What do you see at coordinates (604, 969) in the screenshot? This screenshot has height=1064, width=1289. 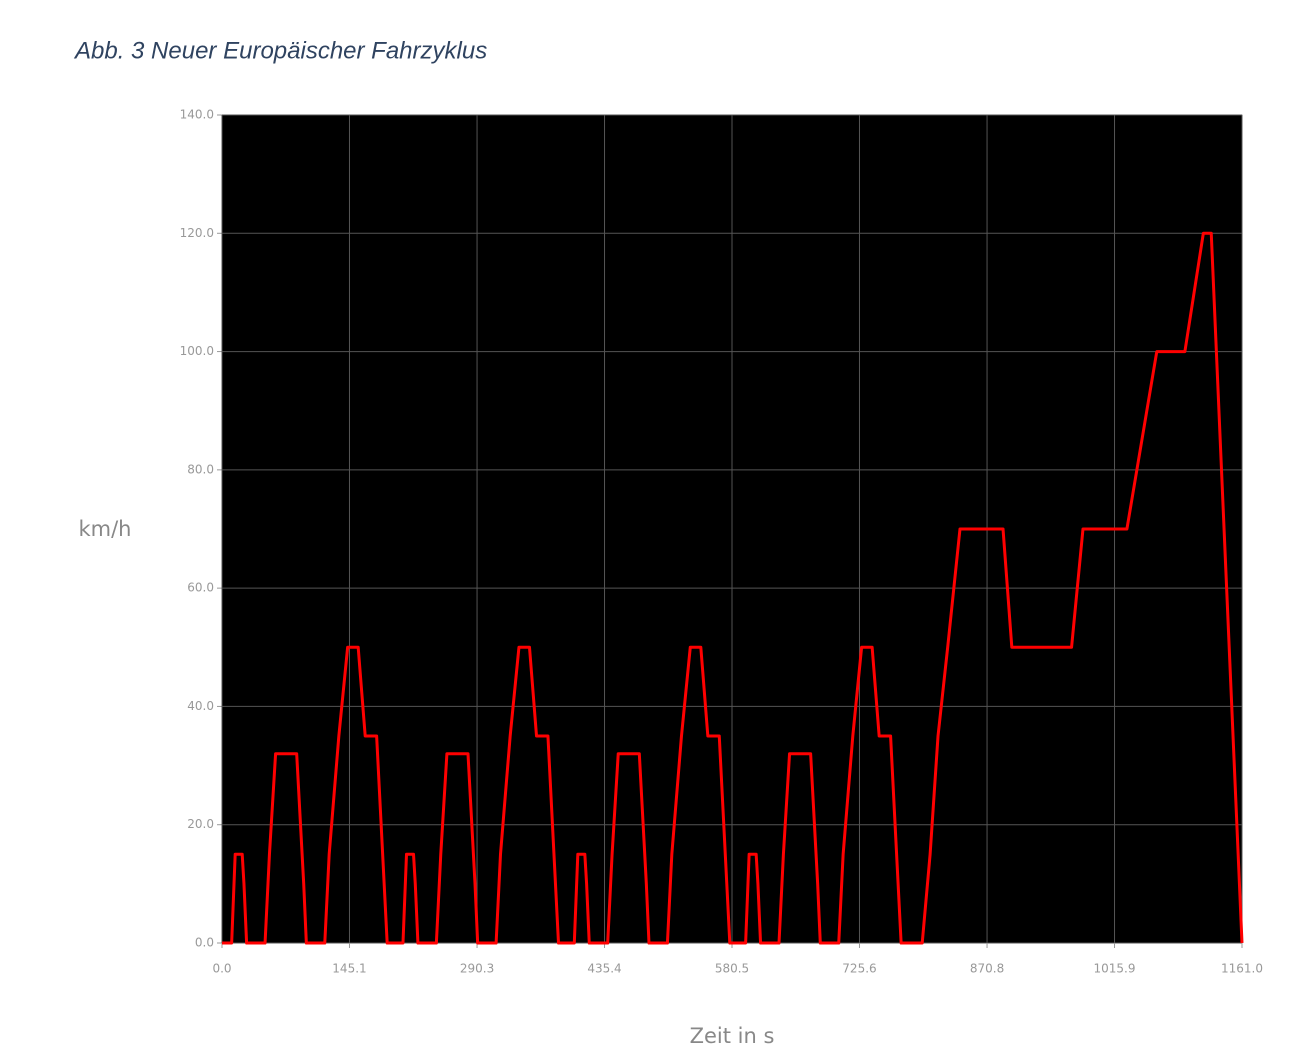 I see `x-tick-label: 435.4` at bounding box center [604, 969].